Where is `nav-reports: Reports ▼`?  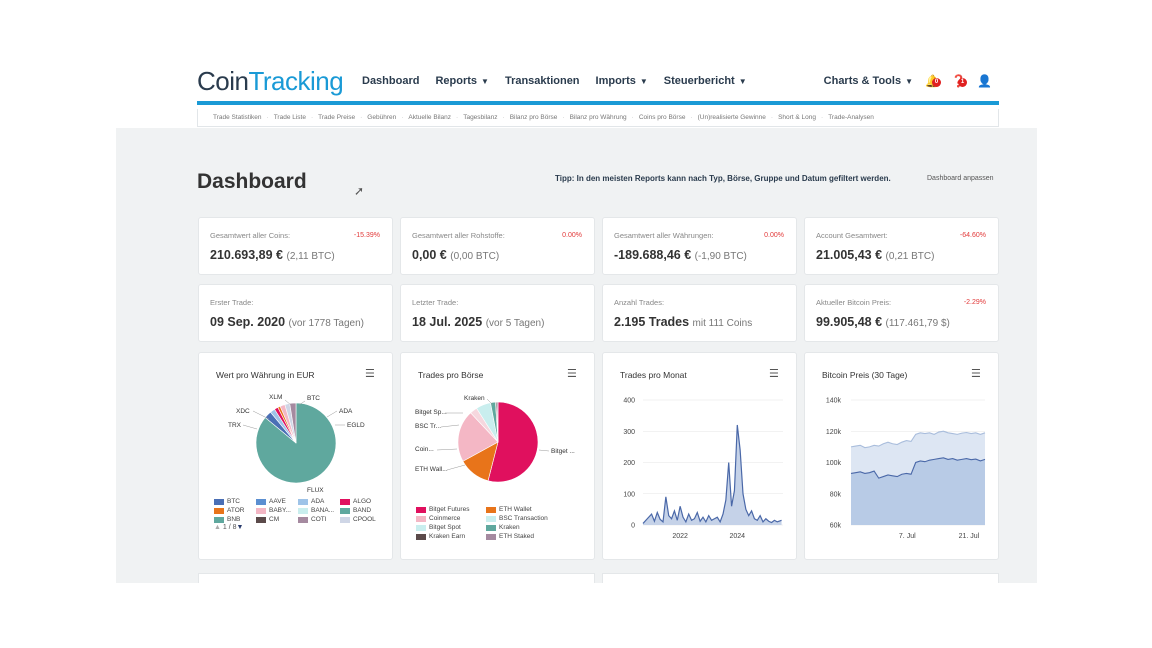
nav-reports: Reports ▼ is located at coordinates (462, 81).